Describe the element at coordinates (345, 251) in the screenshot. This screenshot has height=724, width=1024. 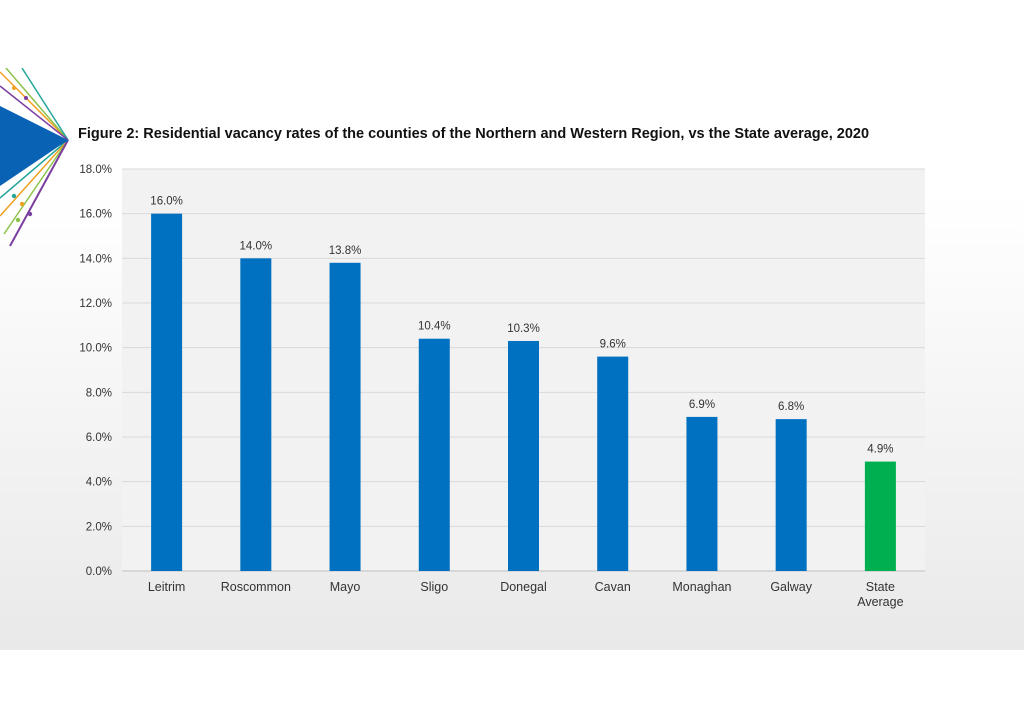
I see `data-label: 13.8%` at that location.